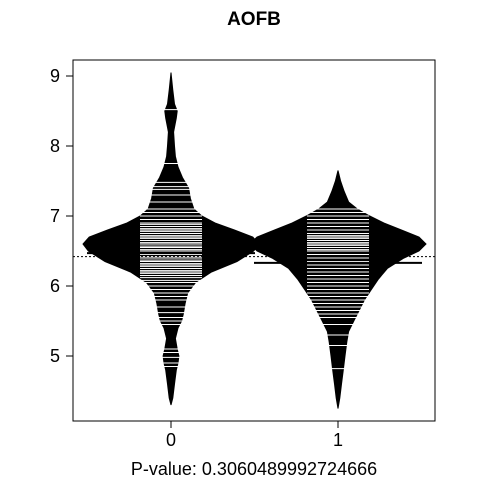 This screenshot has width=480, height=480. I want to click on x-tick-label: 0, so click(171, 440).